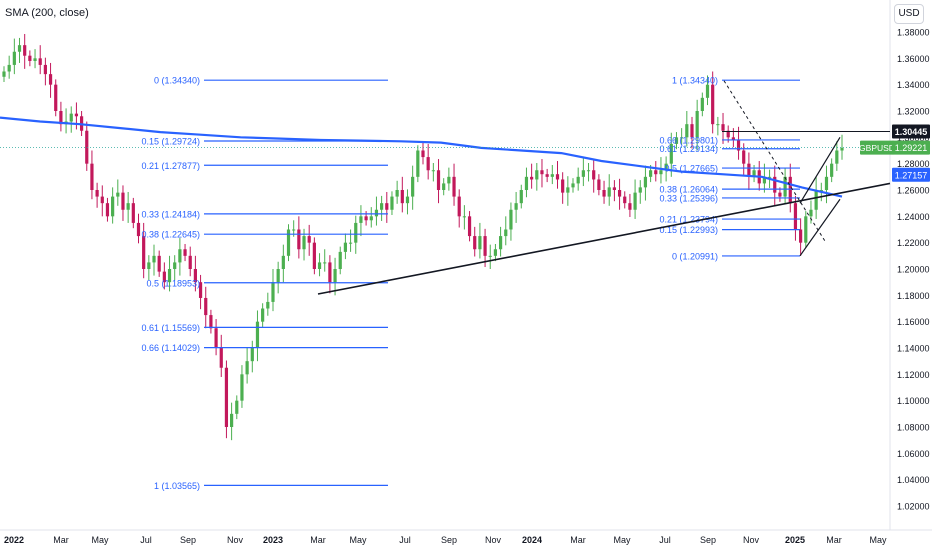 The width and height of the screenshot is (932, 555). What do you see at coordinates (695, 81) in the screenshot?
I see `fib-level-label: 1 (1.34340)` at bounding box center [695, 81].